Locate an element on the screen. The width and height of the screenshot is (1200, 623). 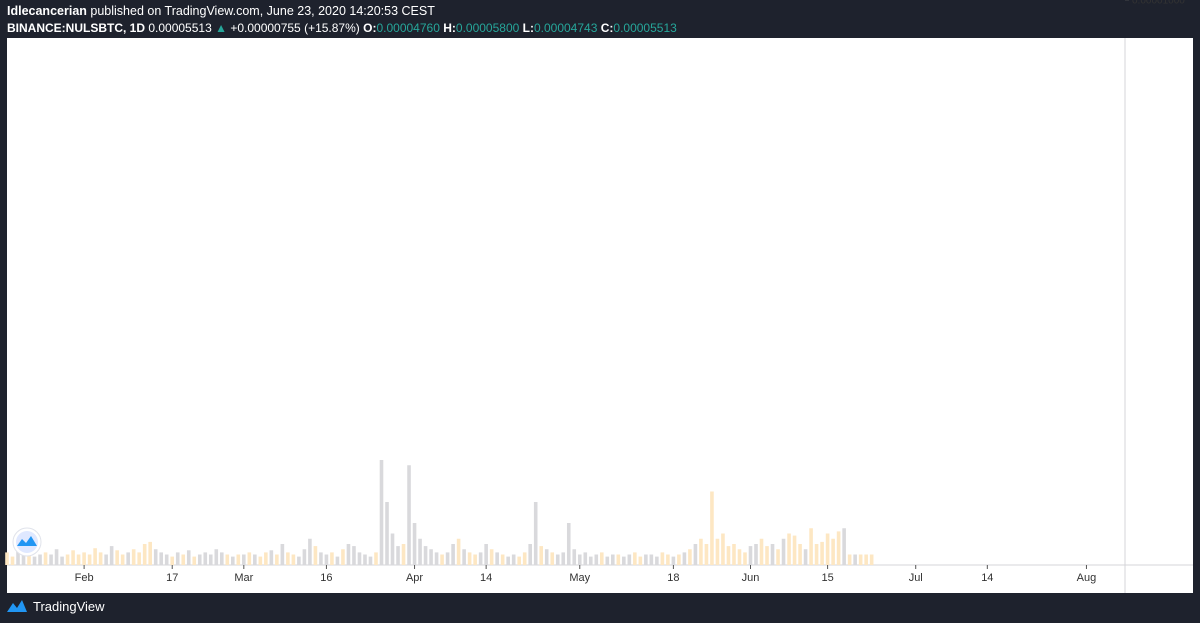
open-label: O: is located at coordinates (370, 28).